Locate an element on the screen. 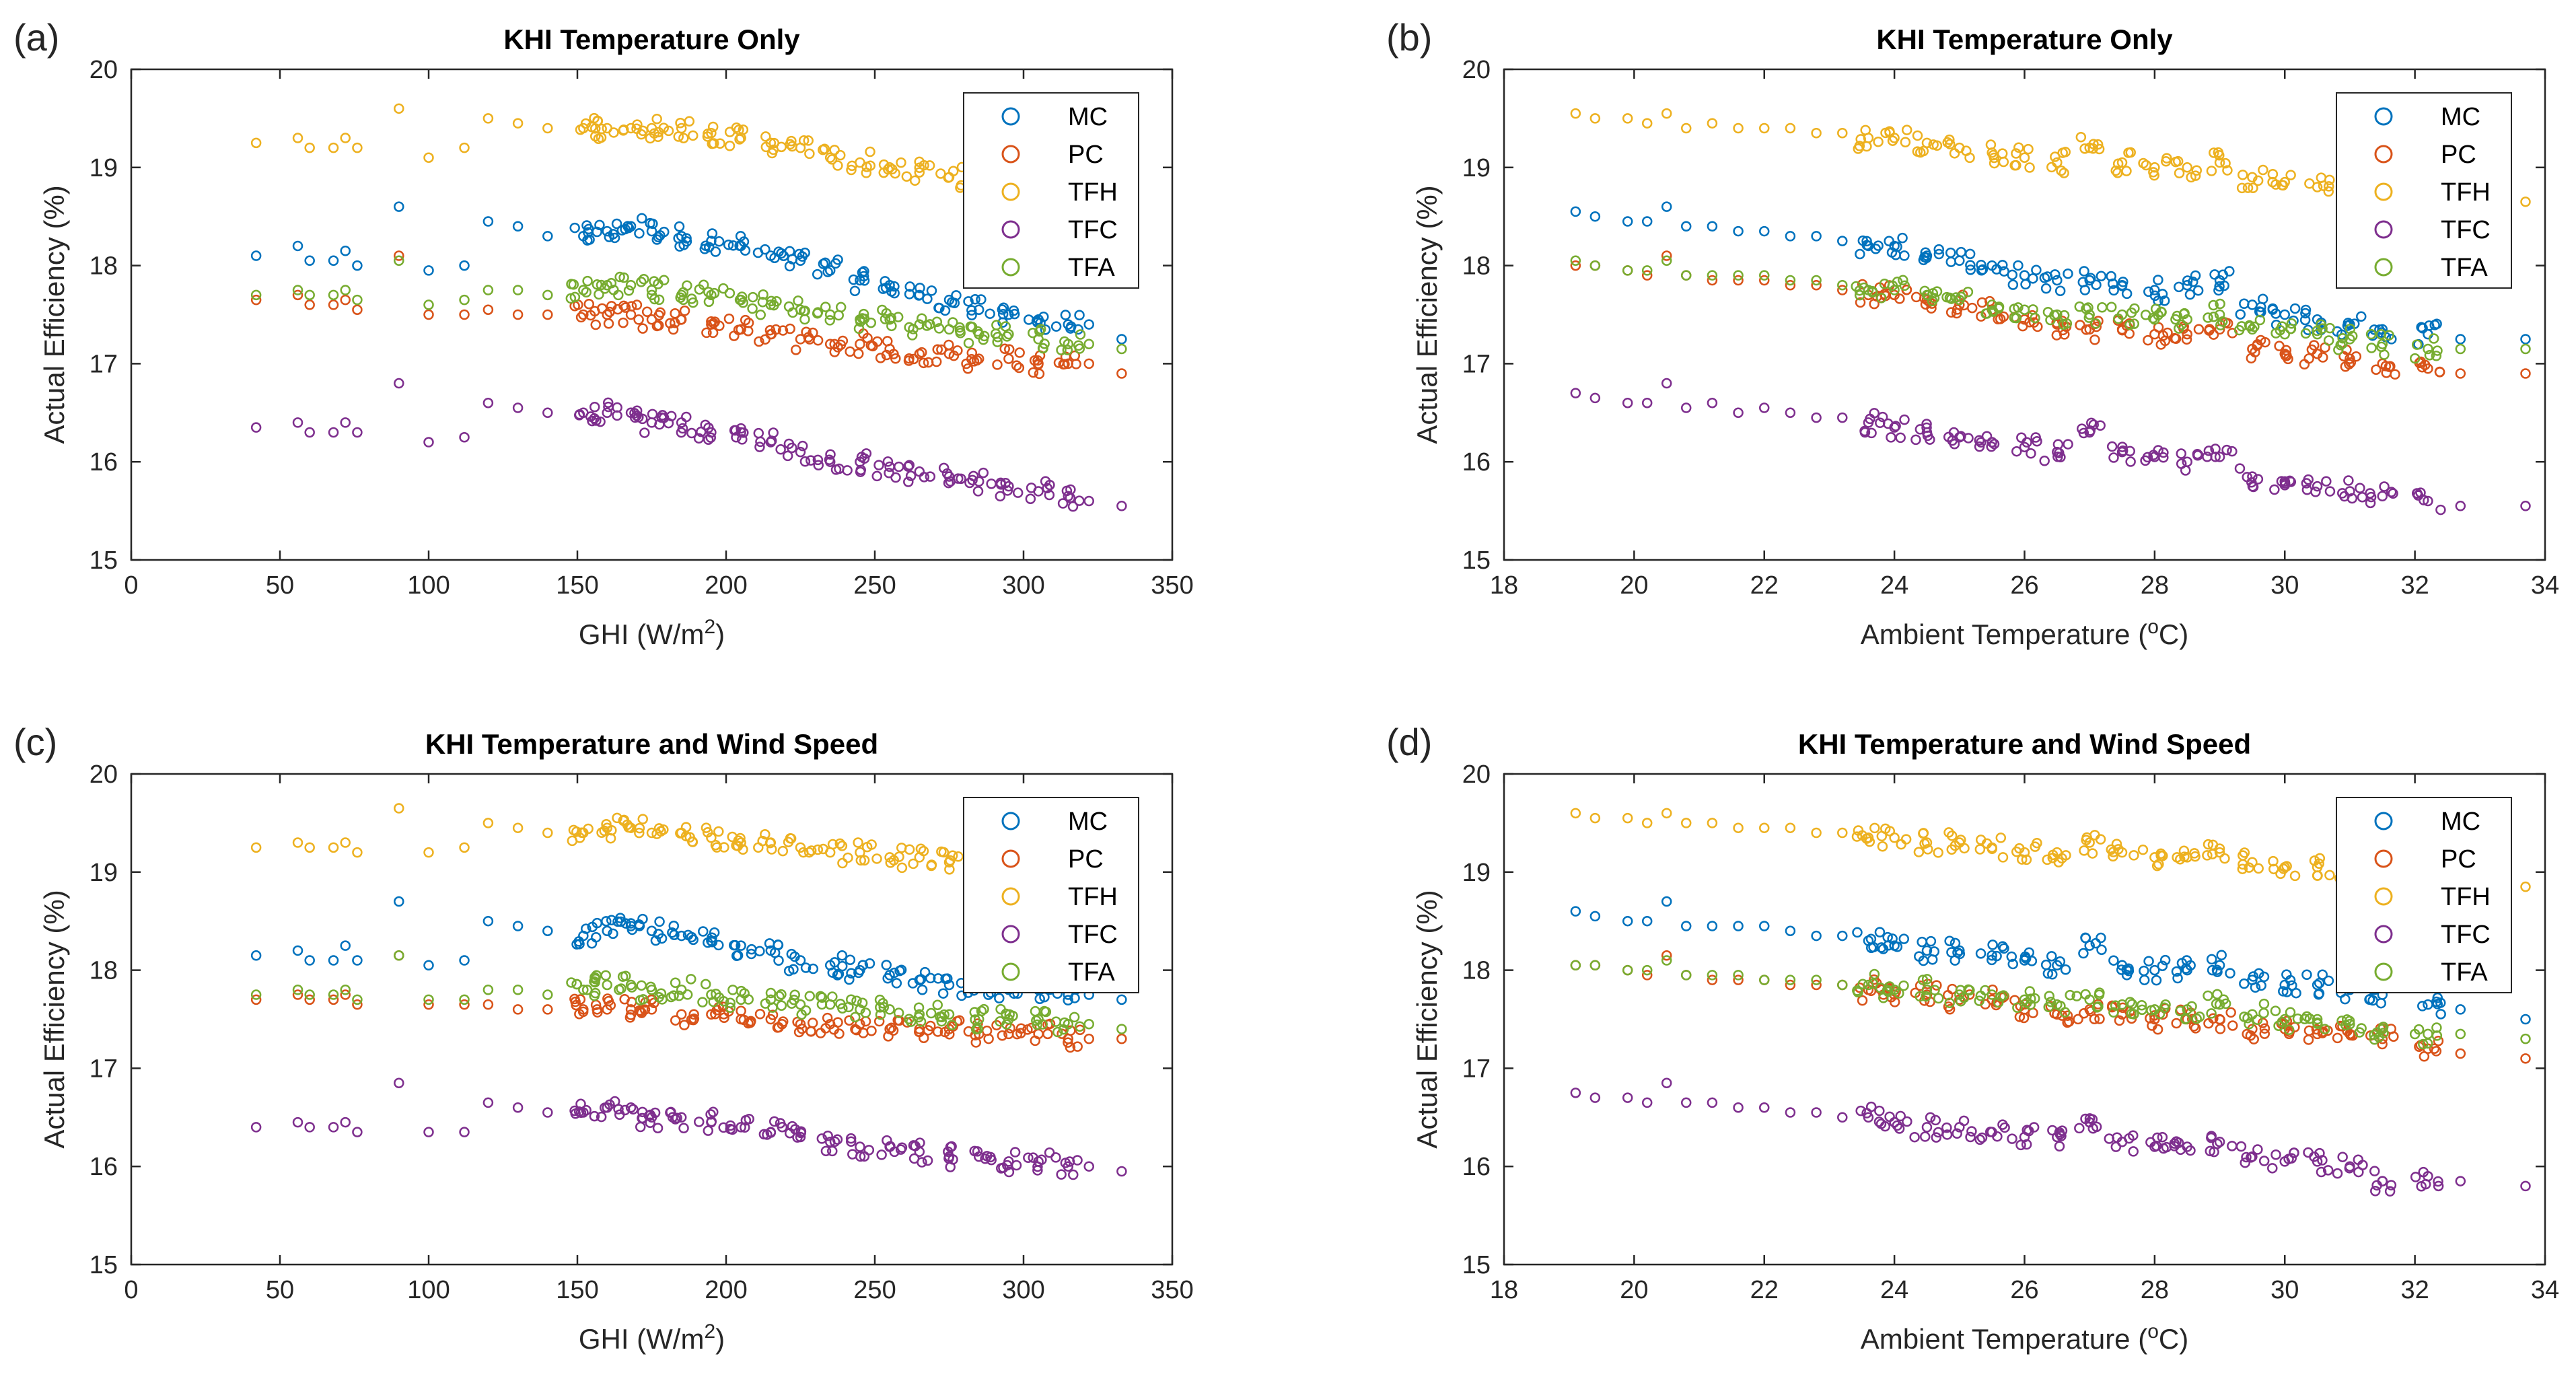 The width and height of the screenshot is (2576, 1383). y-tick-label: 20 is located at coordinates (1476, 774).